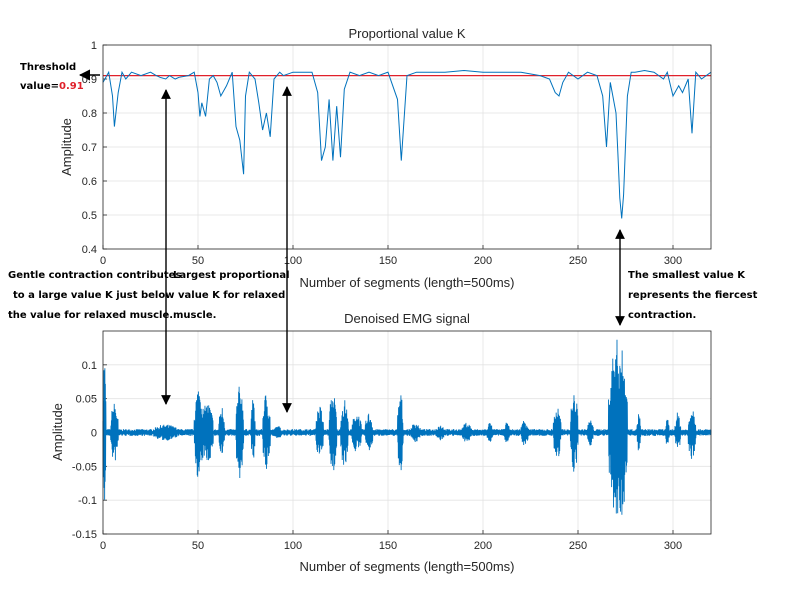 The image size is (787, 599). Describe the element at coordinates (94, 275) in the screenshot. I see `gentle-label-line-1: Gentle contraction contributes` at that location.